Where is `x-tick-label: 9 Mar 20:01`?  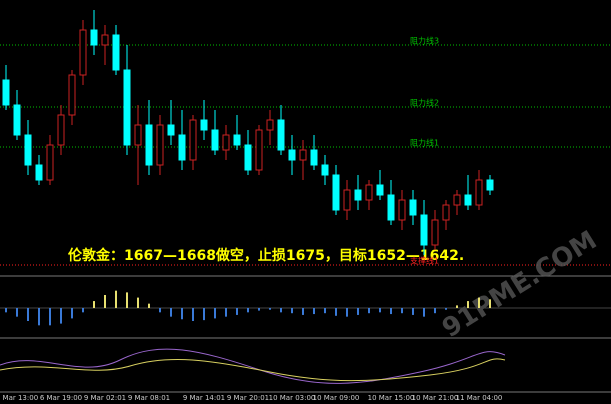
x-tick-label: 9 Mar 20:01 is located at coordinates (248, 398).